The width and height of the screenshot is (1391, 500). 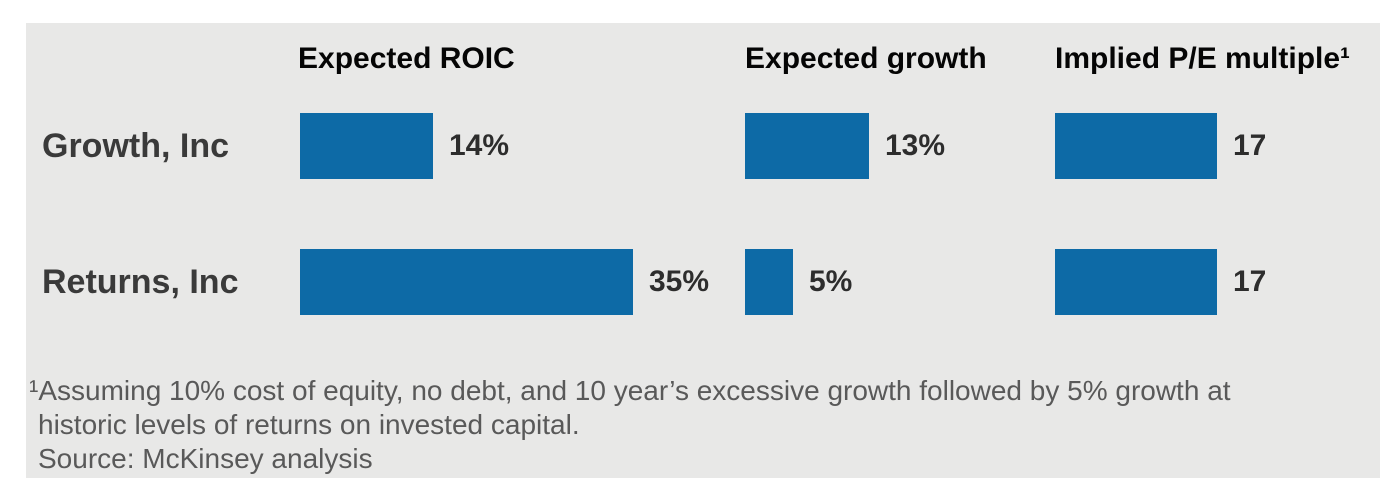 What do you see at coordinates (1250, 145) in the screenshot?
I see `value-label-growth-pe: 17` at bounding box center [1250, 145].